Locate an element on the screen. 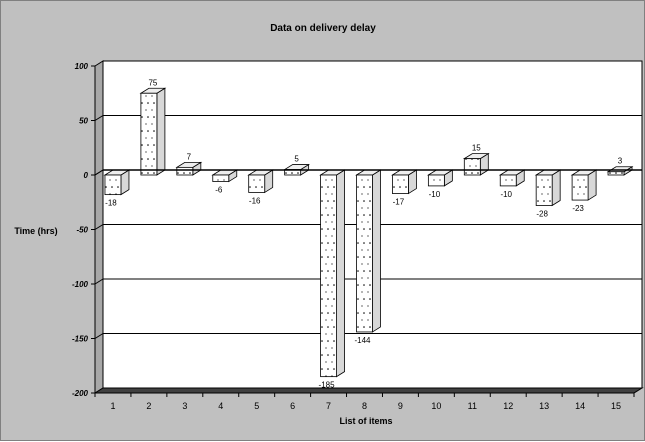 The height and width of the screenshot is (442, 645). data-label: 7 is located at coordinates (189, 156).